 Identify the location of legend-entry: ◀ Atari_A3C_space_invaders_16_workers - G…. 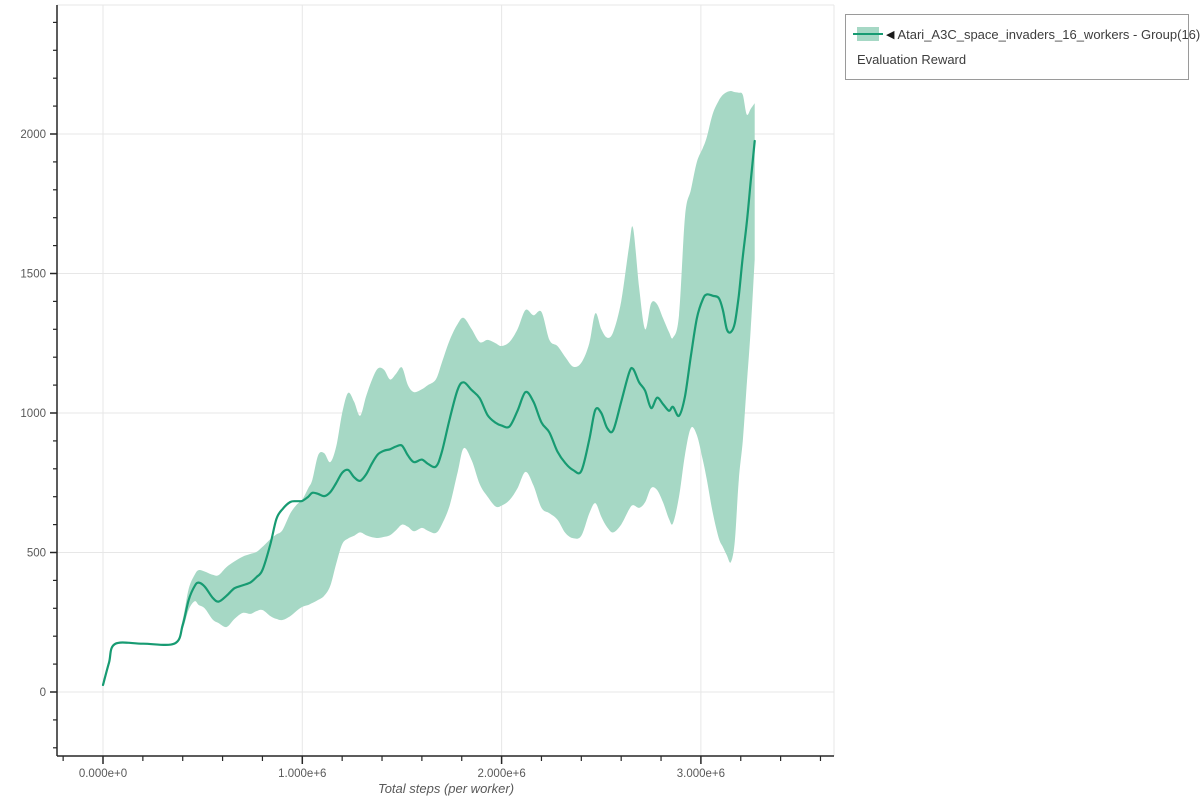
(1026, 35).